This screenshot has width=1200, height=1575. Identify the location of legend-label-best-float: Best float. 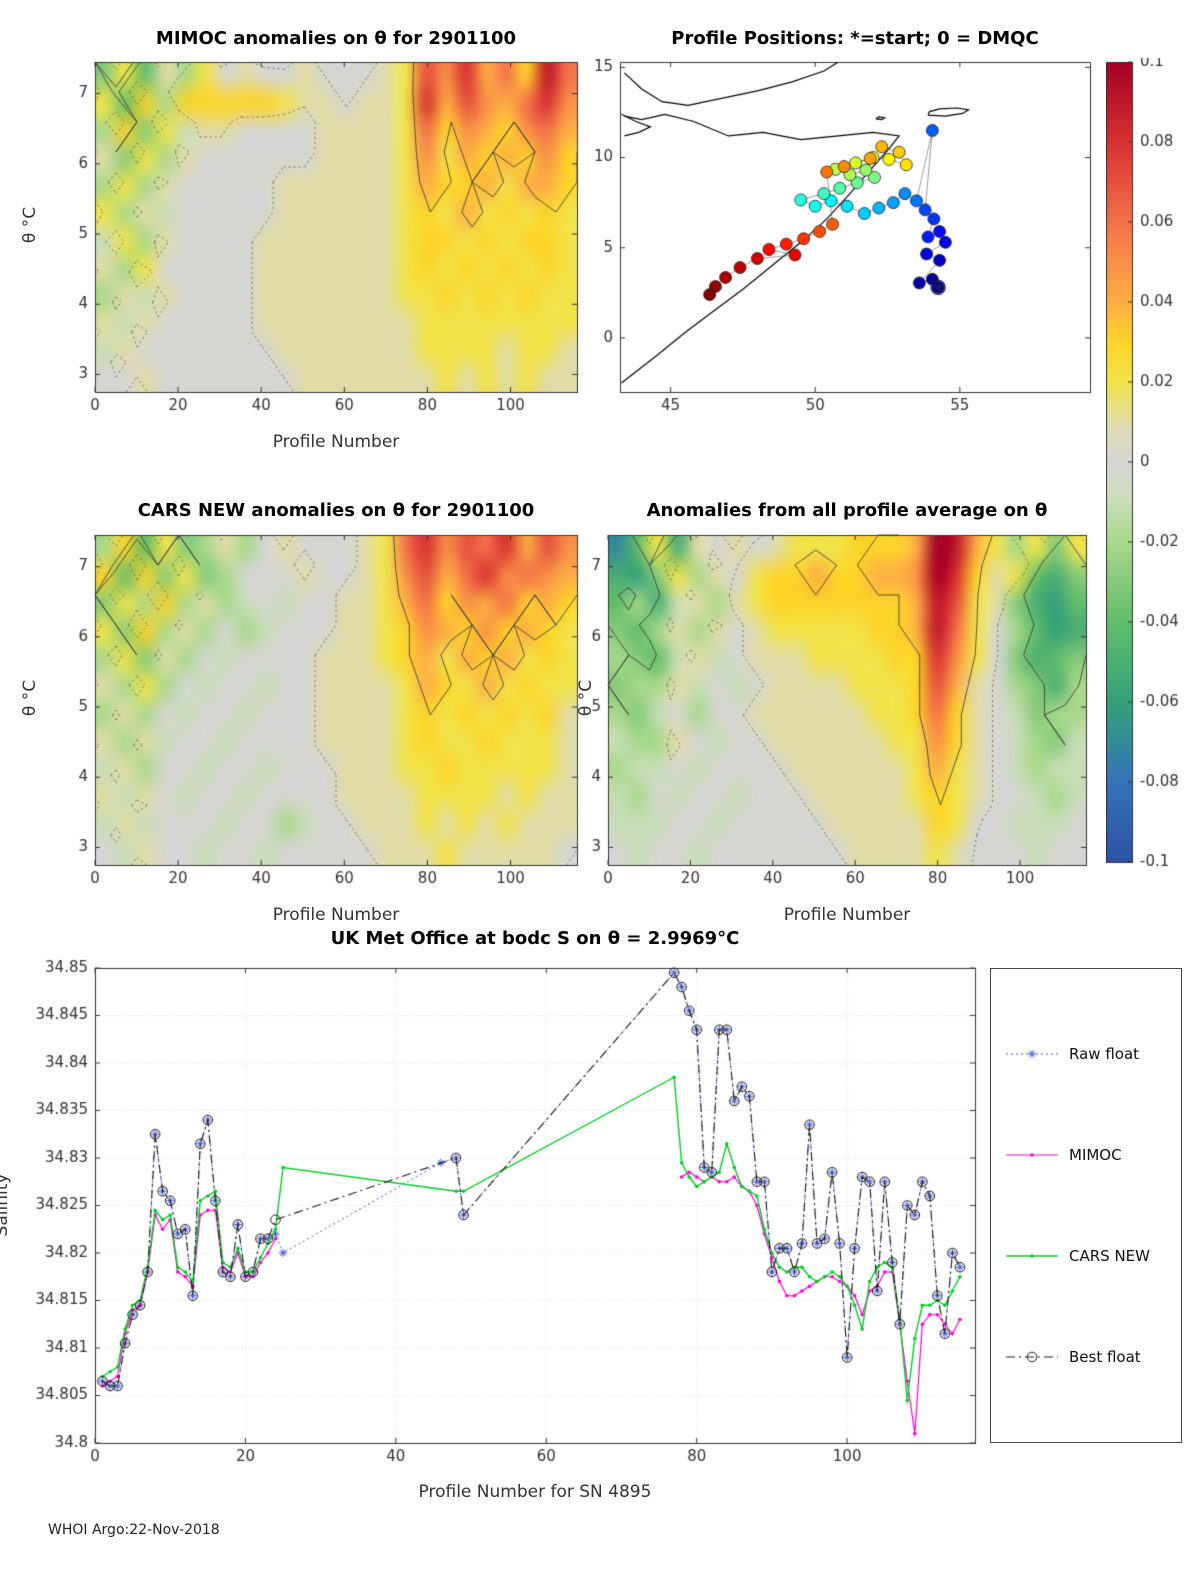
(1105, 1357).